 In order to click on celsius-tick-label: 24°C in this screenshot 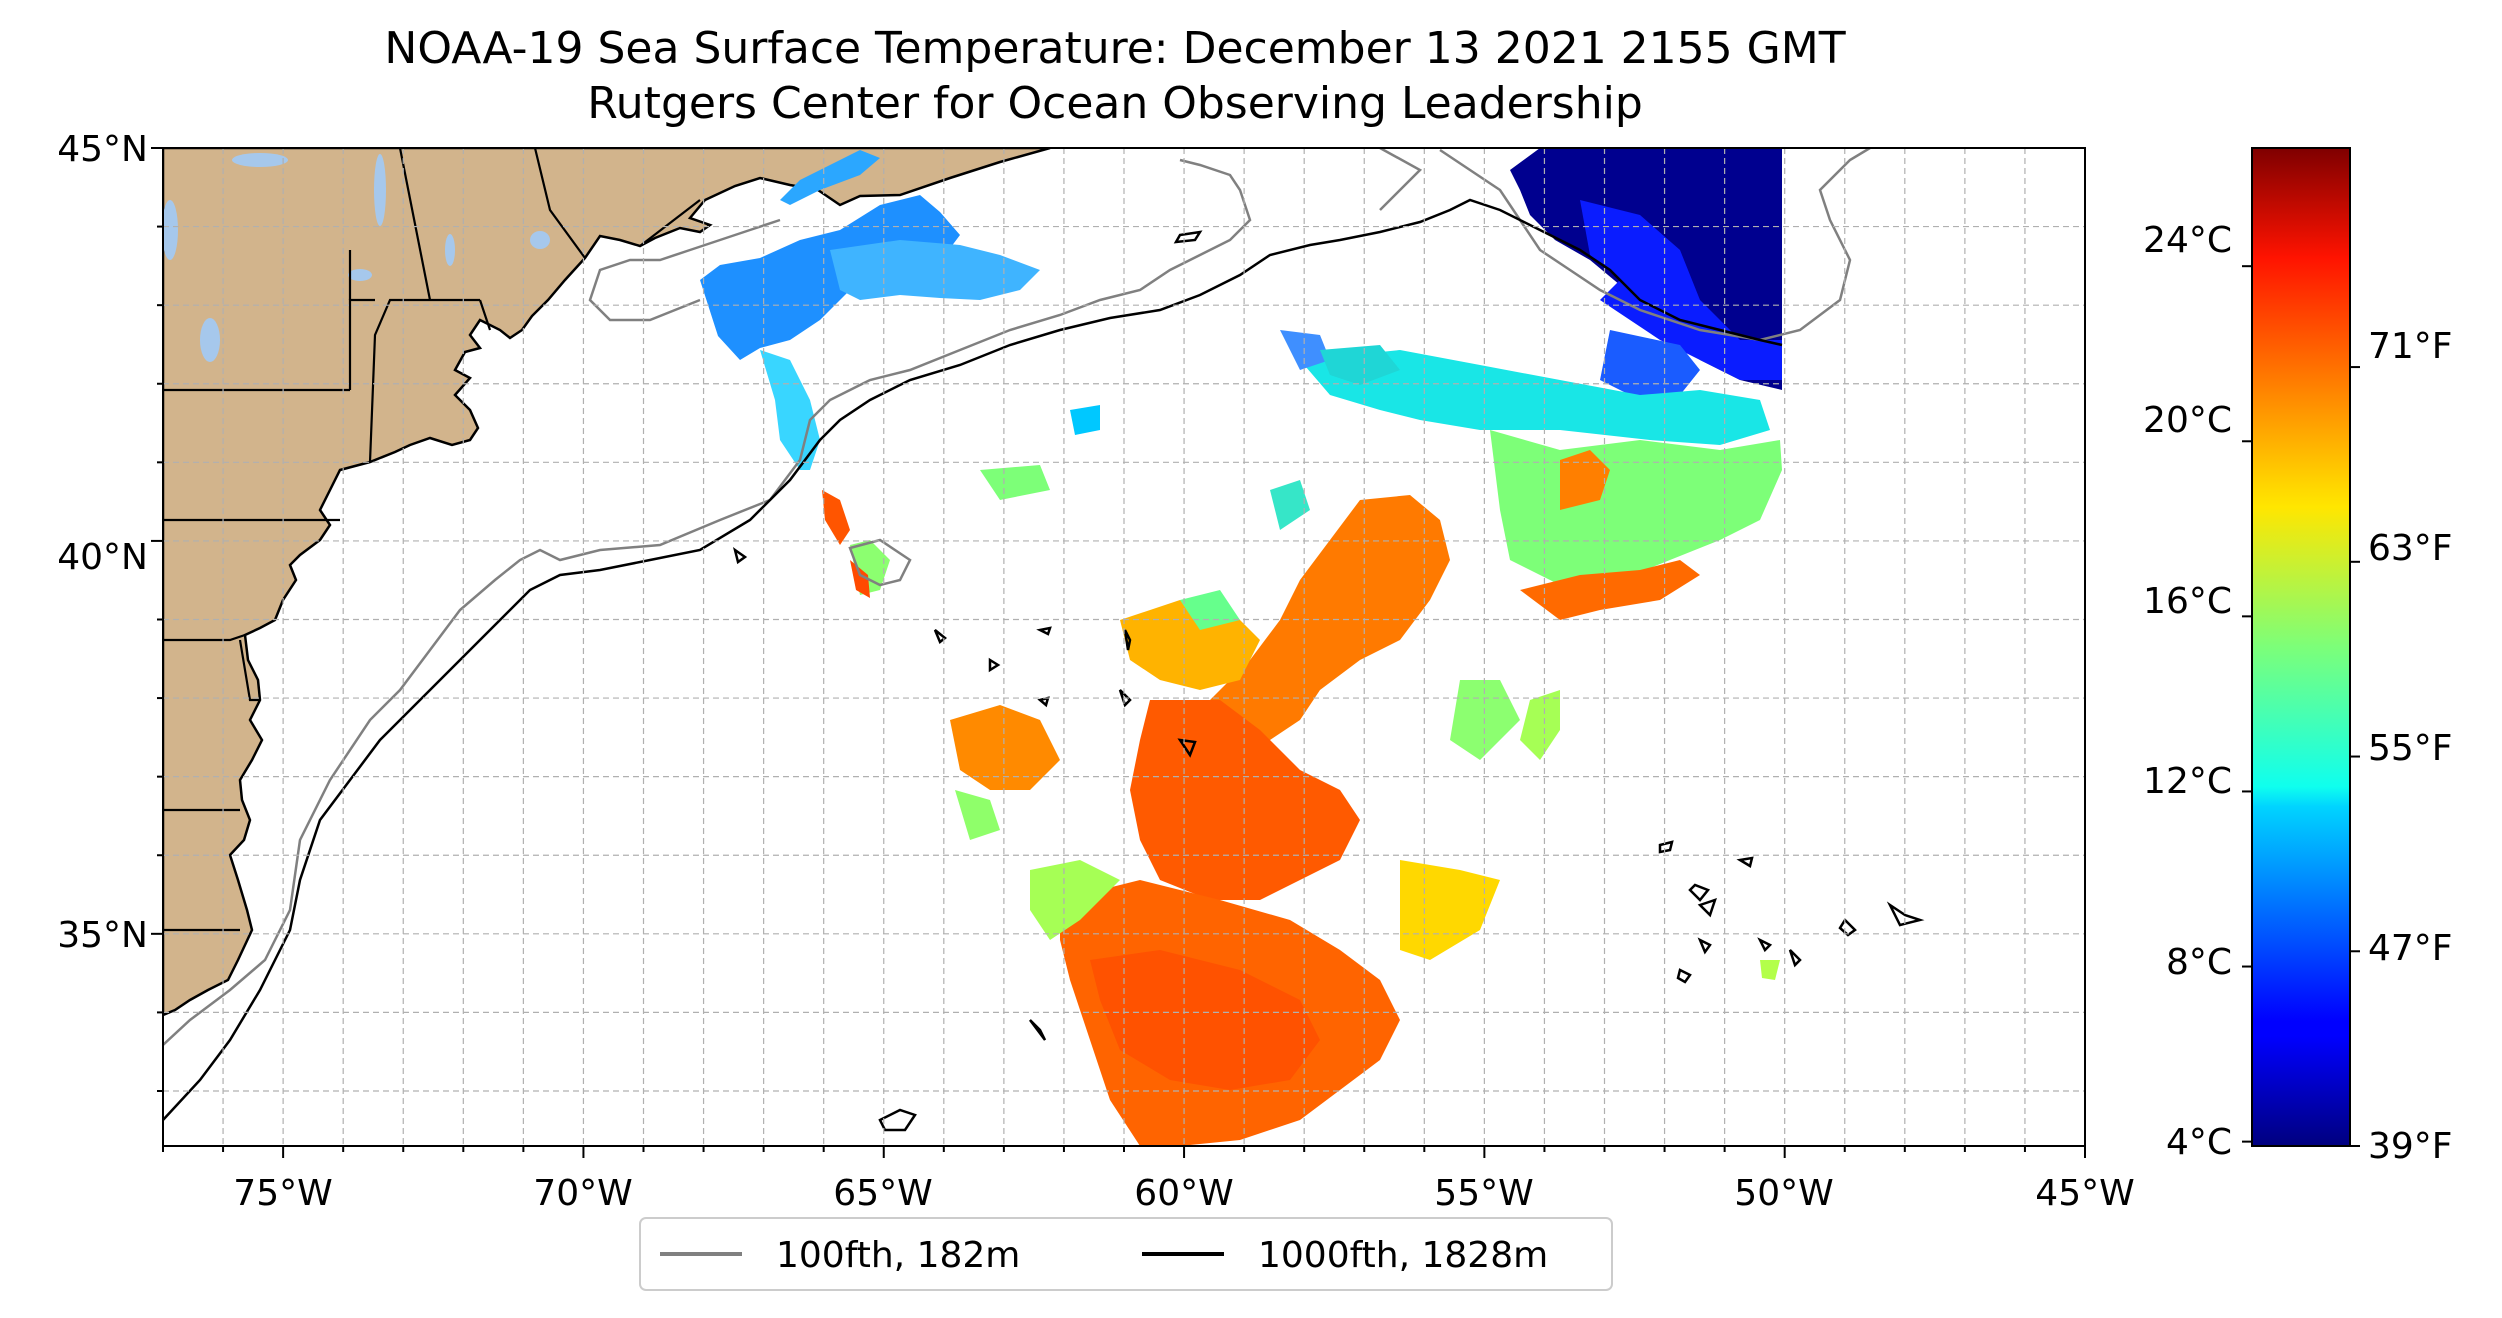, I will do `click(2187, 240)`.